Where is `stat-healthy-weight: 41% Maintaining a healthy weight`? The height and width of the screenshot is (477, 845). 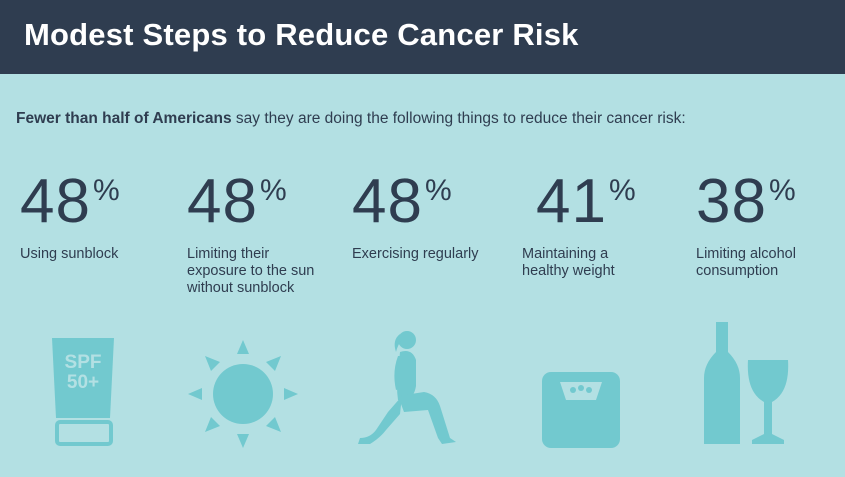
stat-healthy-weight: 41% Maintaining a healthy weight is located at coordinates (602, 225).